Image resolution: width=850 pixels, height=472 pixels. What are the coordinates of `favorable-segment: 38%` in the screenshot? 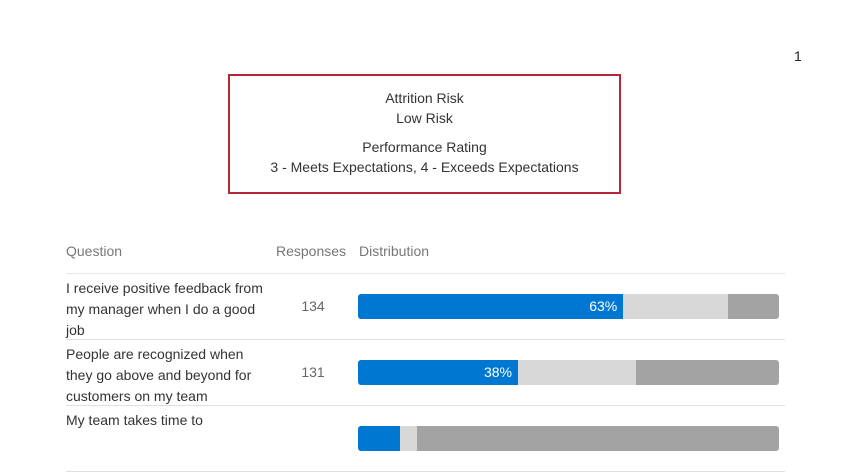 It's located at (438, 372).